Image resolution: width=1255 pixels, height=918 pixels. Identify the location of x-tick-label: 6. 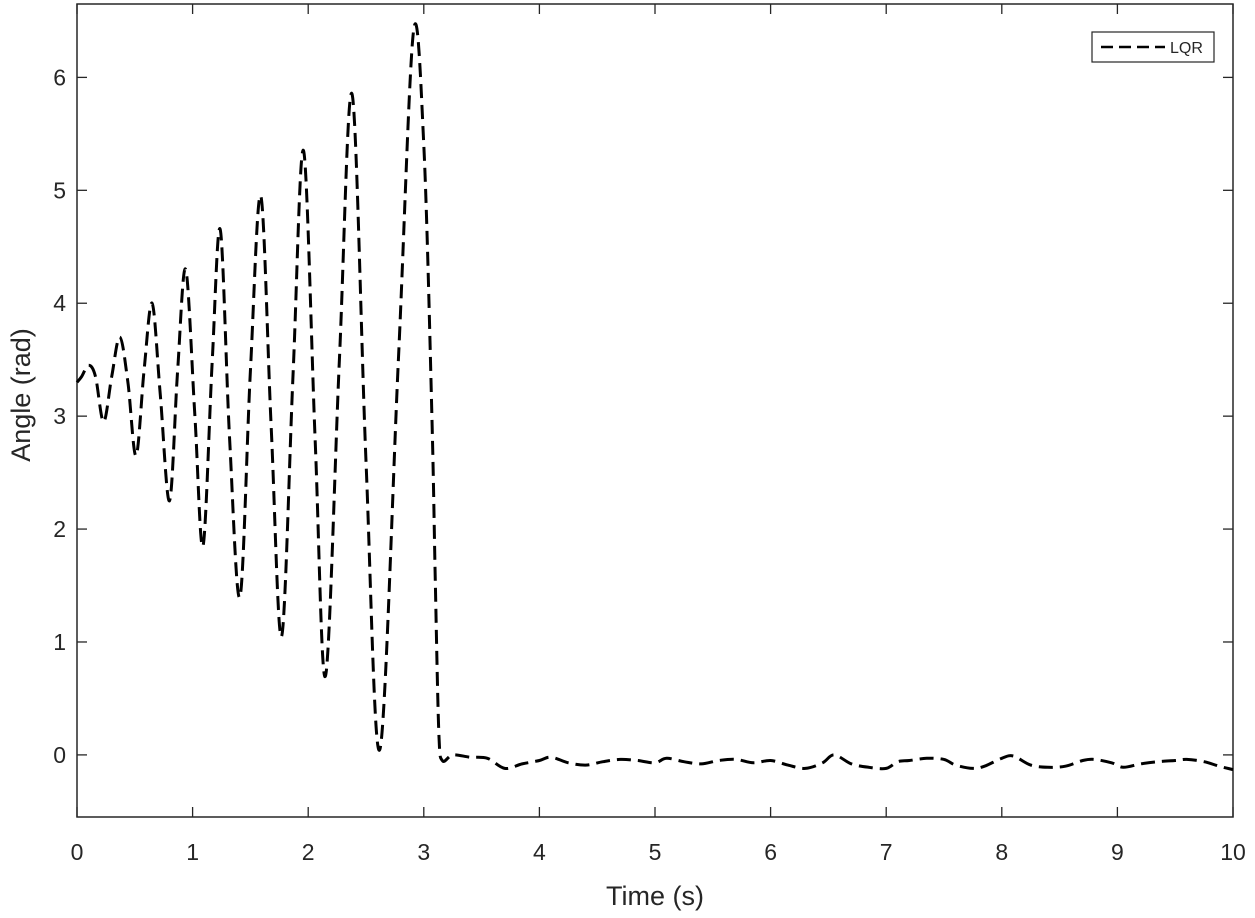
(770, 852).